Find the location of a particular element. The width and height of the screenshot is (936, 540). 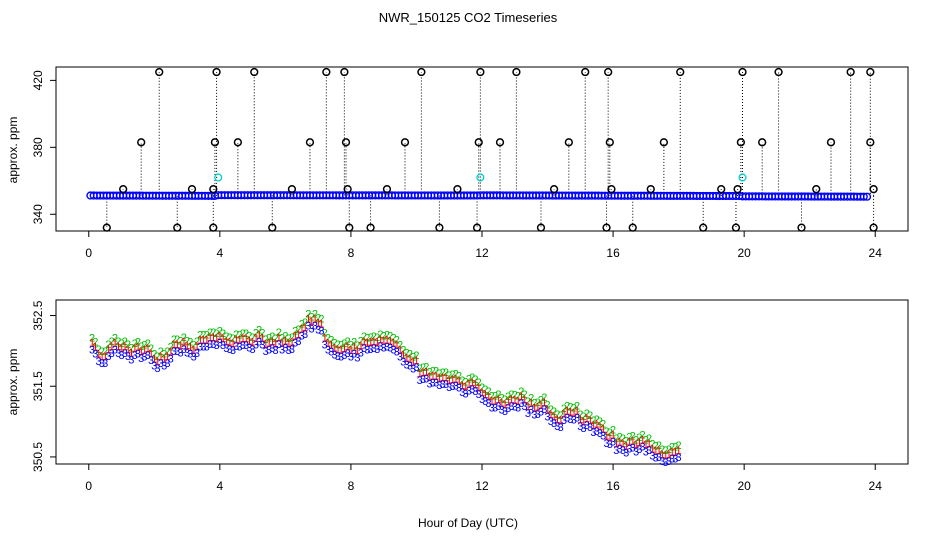

lower-ylabel: approx. ppm is located at coordinates (13, 382).